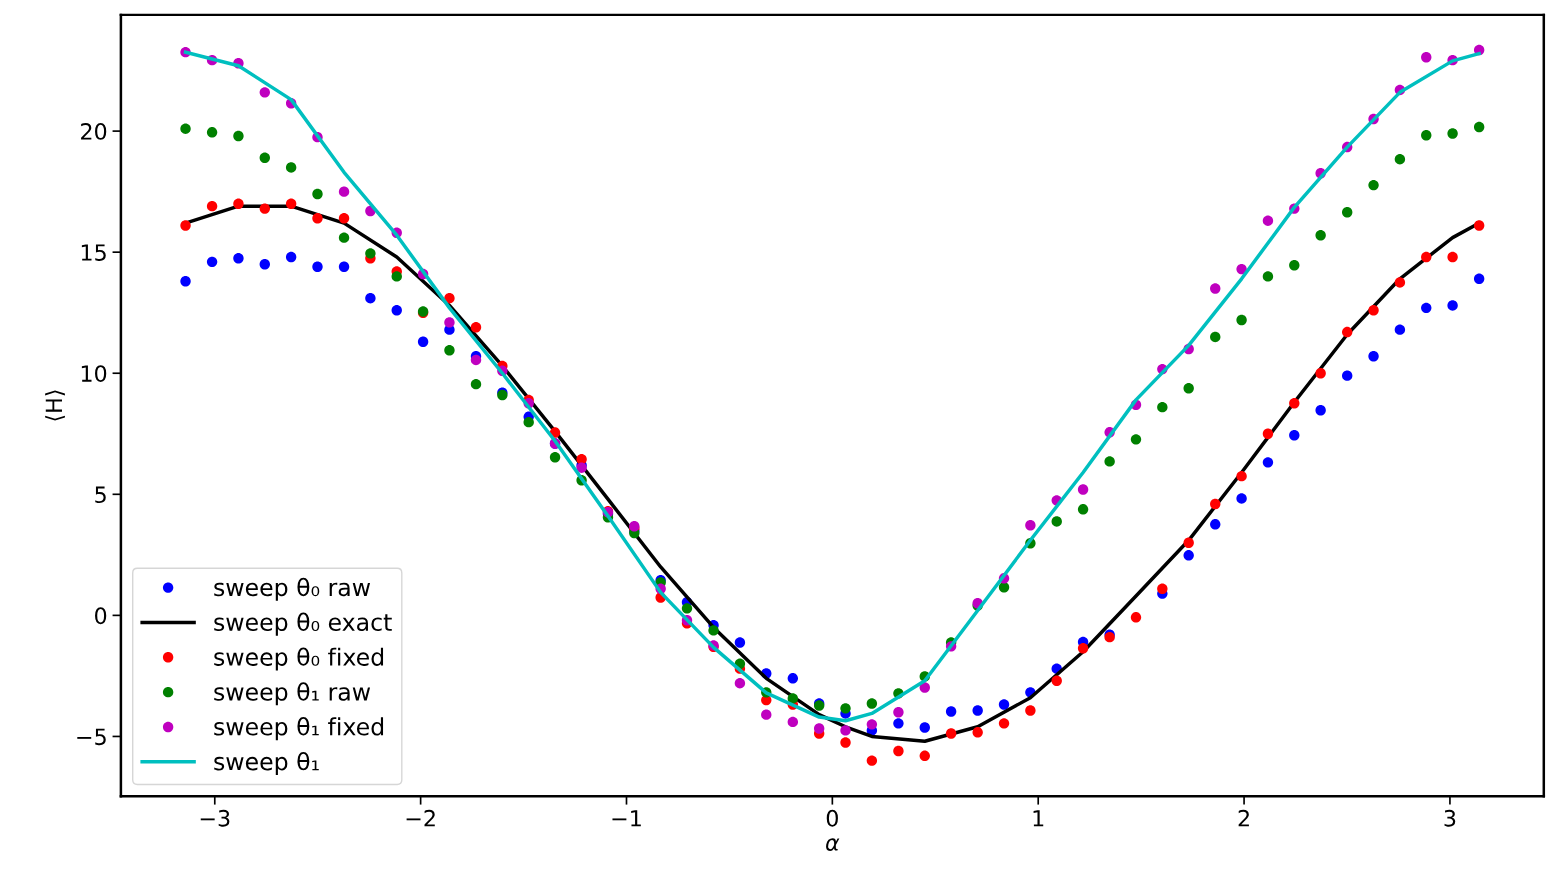 Image resolution: width=1550 pixels, height=875 pixels. What do you see at coordinates (833, 844) in the screenshot?
I see `x-axis-title: α` at bounding box center [833, 844].